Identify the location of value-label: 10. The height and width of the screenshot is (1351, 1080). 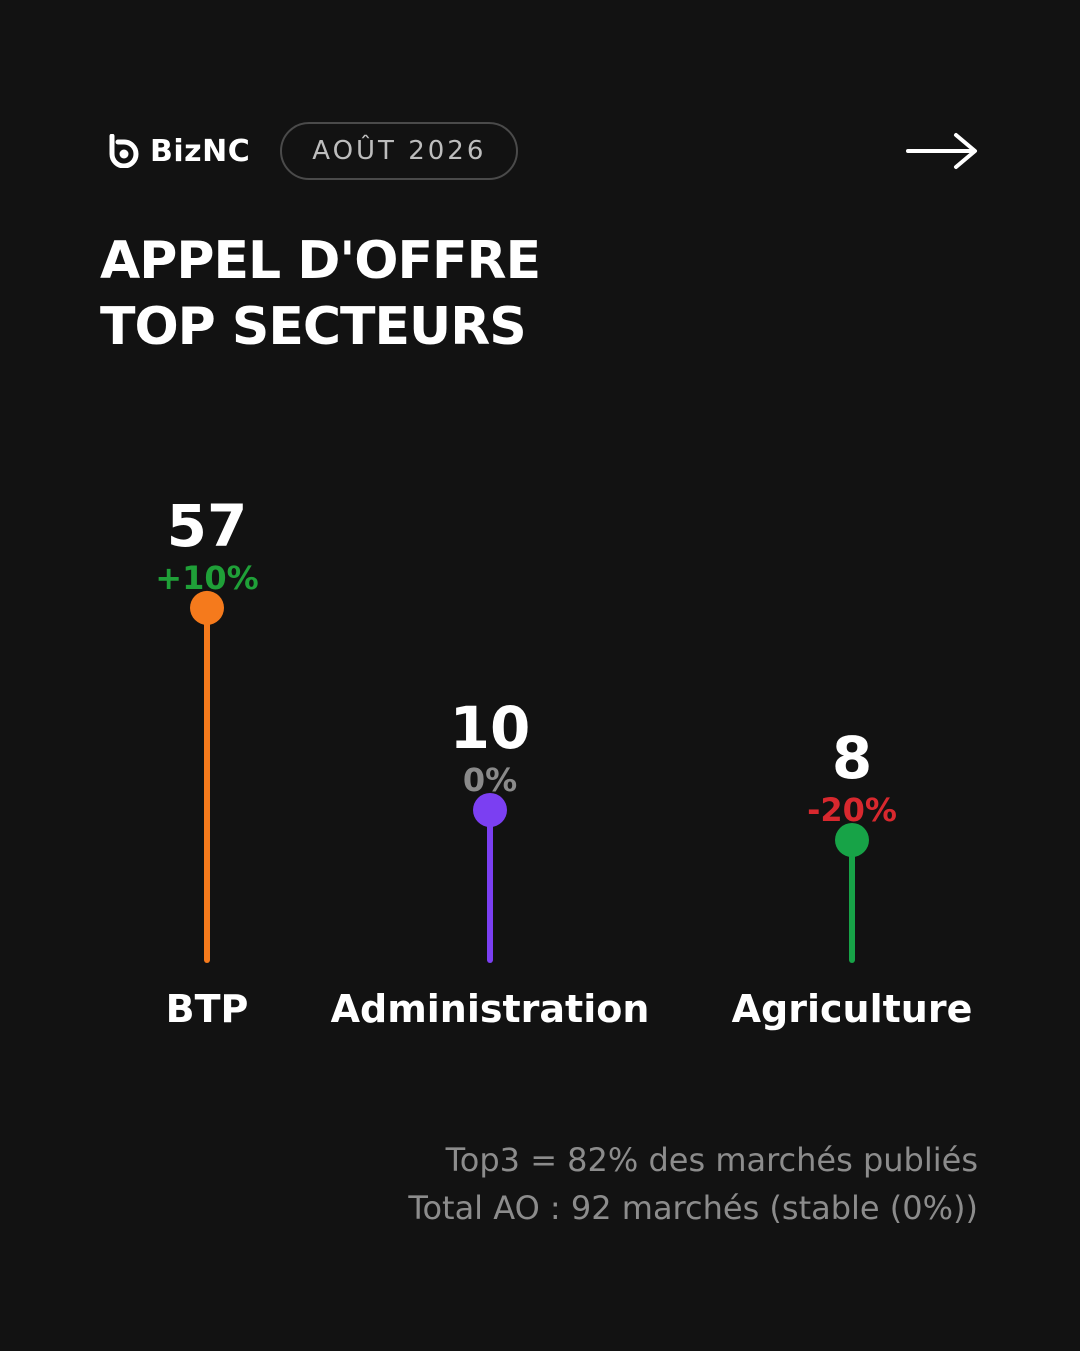
(490, 728).